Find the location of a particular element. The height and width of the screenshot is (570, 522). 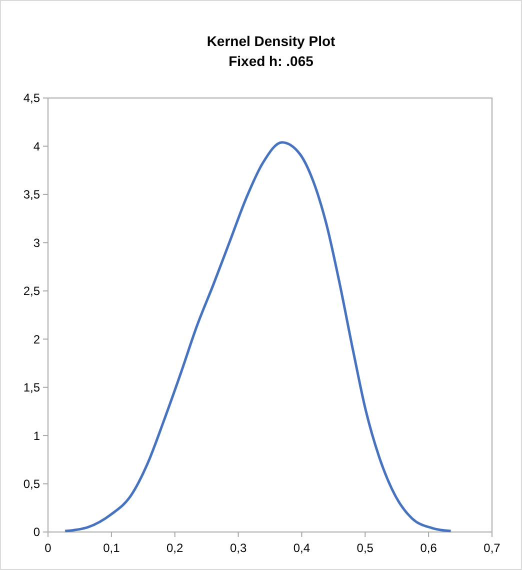

y-tick-label: 0,5 is located at coordinates (31, 483).